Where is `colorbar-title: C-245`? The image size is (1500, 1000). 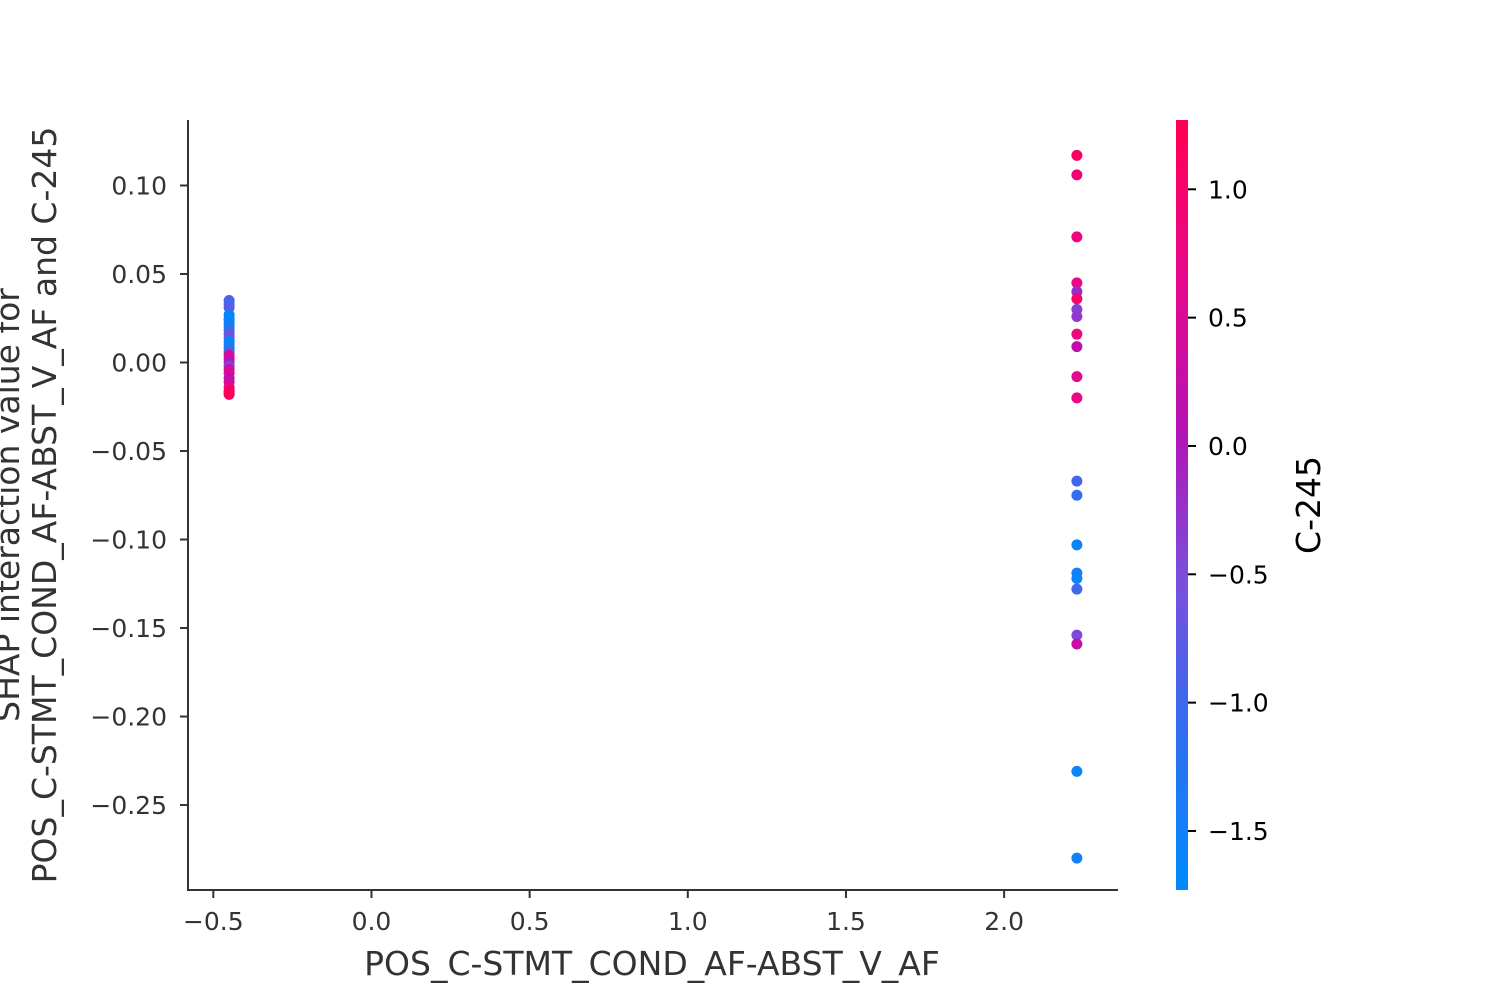 colorbar-title: C-245 is located at coordinates (1308, 505).